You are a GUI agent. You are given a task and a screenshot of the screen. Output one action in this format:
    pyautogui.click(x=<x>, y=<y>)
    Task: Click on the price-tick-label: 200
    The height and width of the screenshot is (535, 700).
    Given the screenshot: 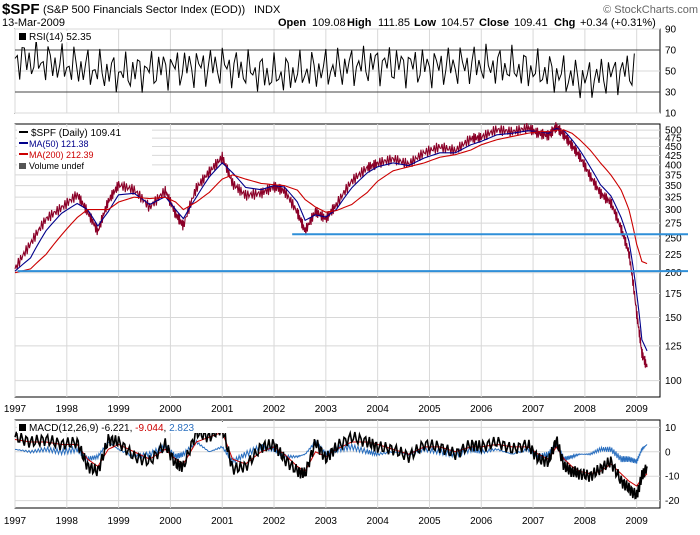 What is the action you would take?
    pyautogui.click(x=673, y=273)
    